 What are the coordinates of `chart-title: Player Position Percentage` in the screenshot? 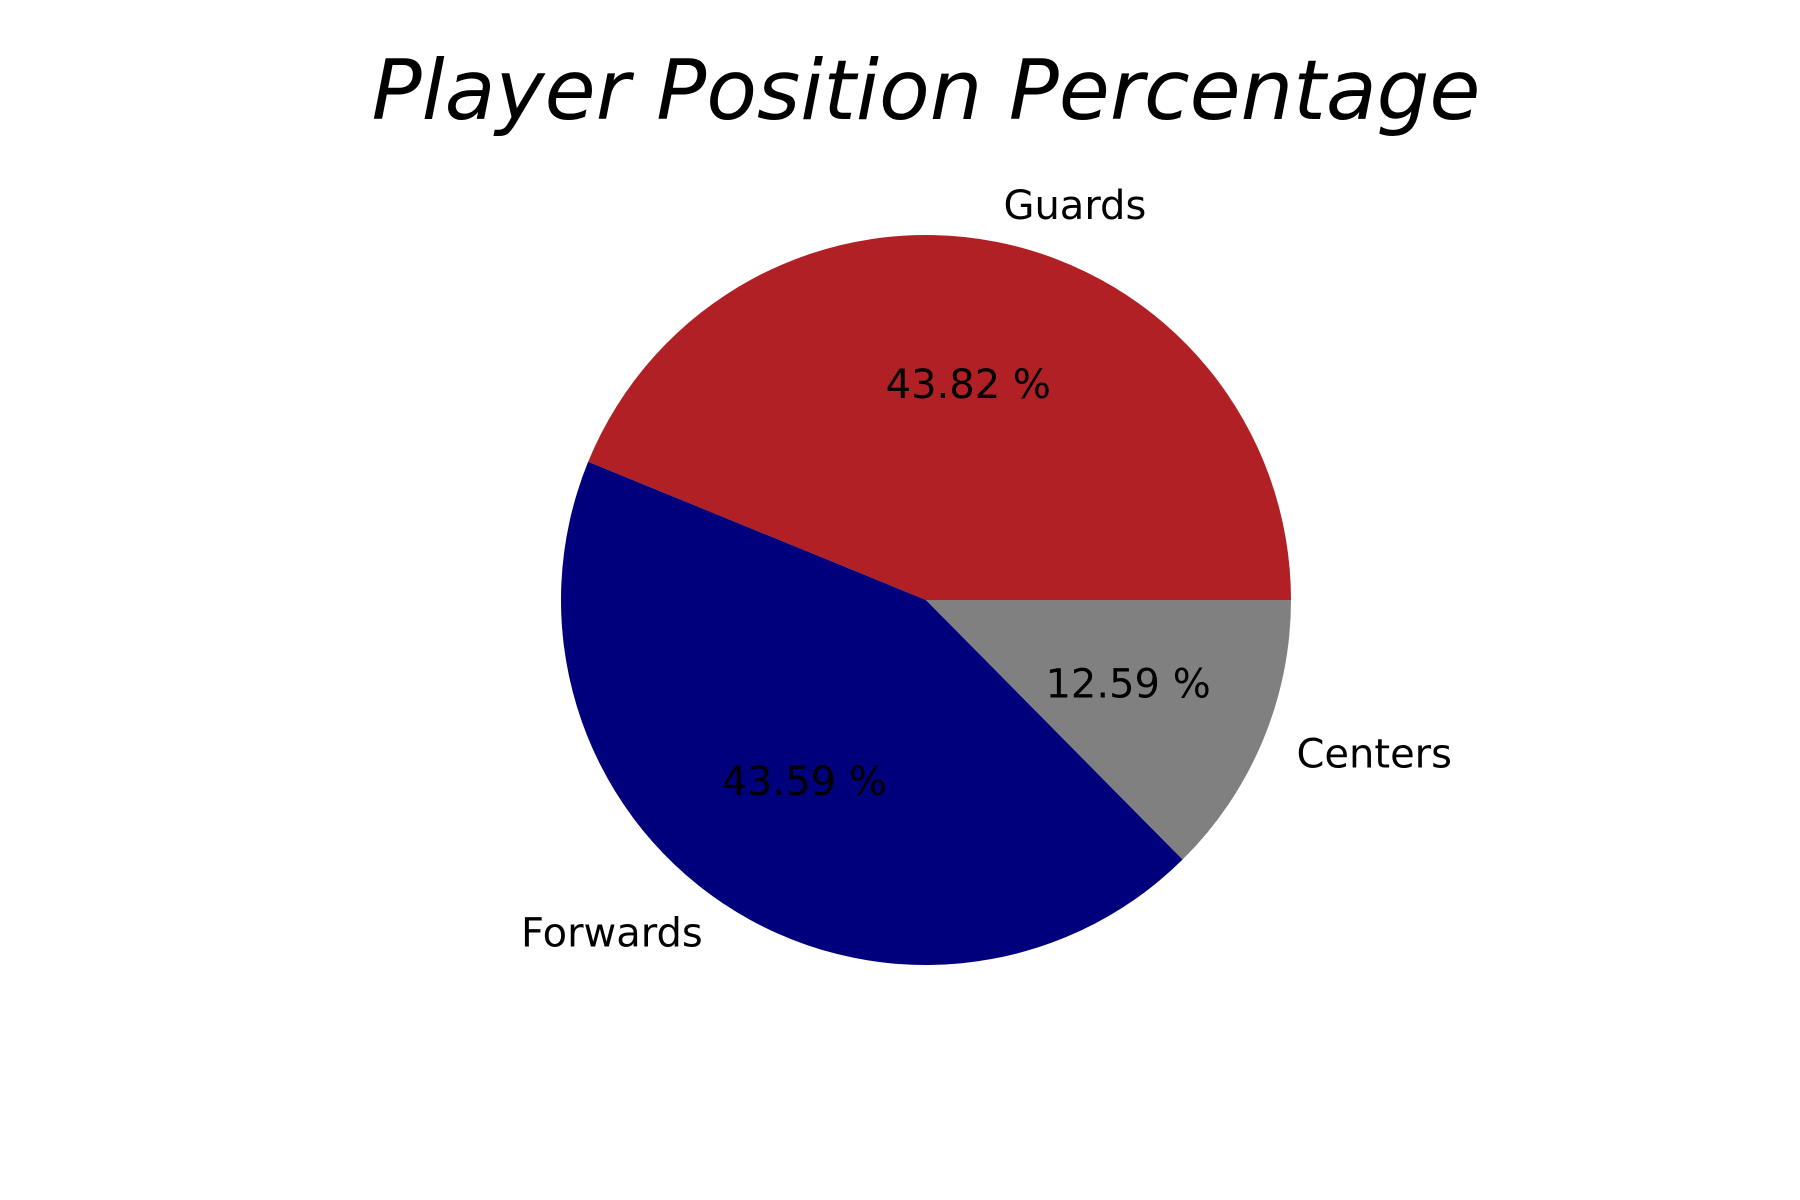 It's located at (926, 90).